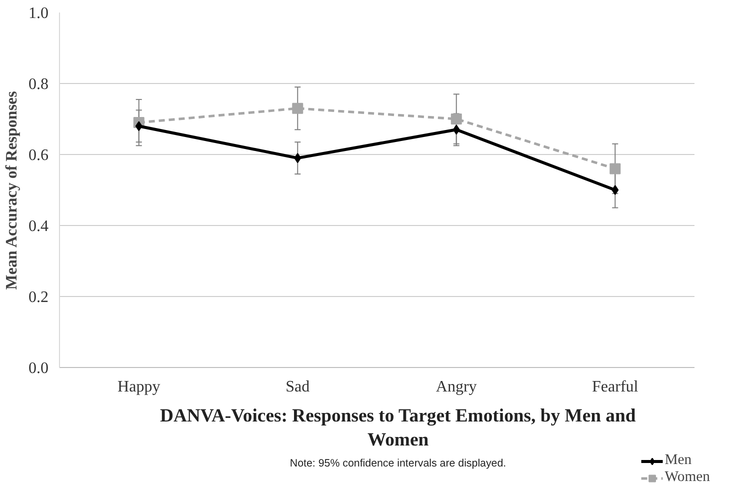 This screenshot has height=500, width=735. I want to click on text: 0.0, so click(38, 368).